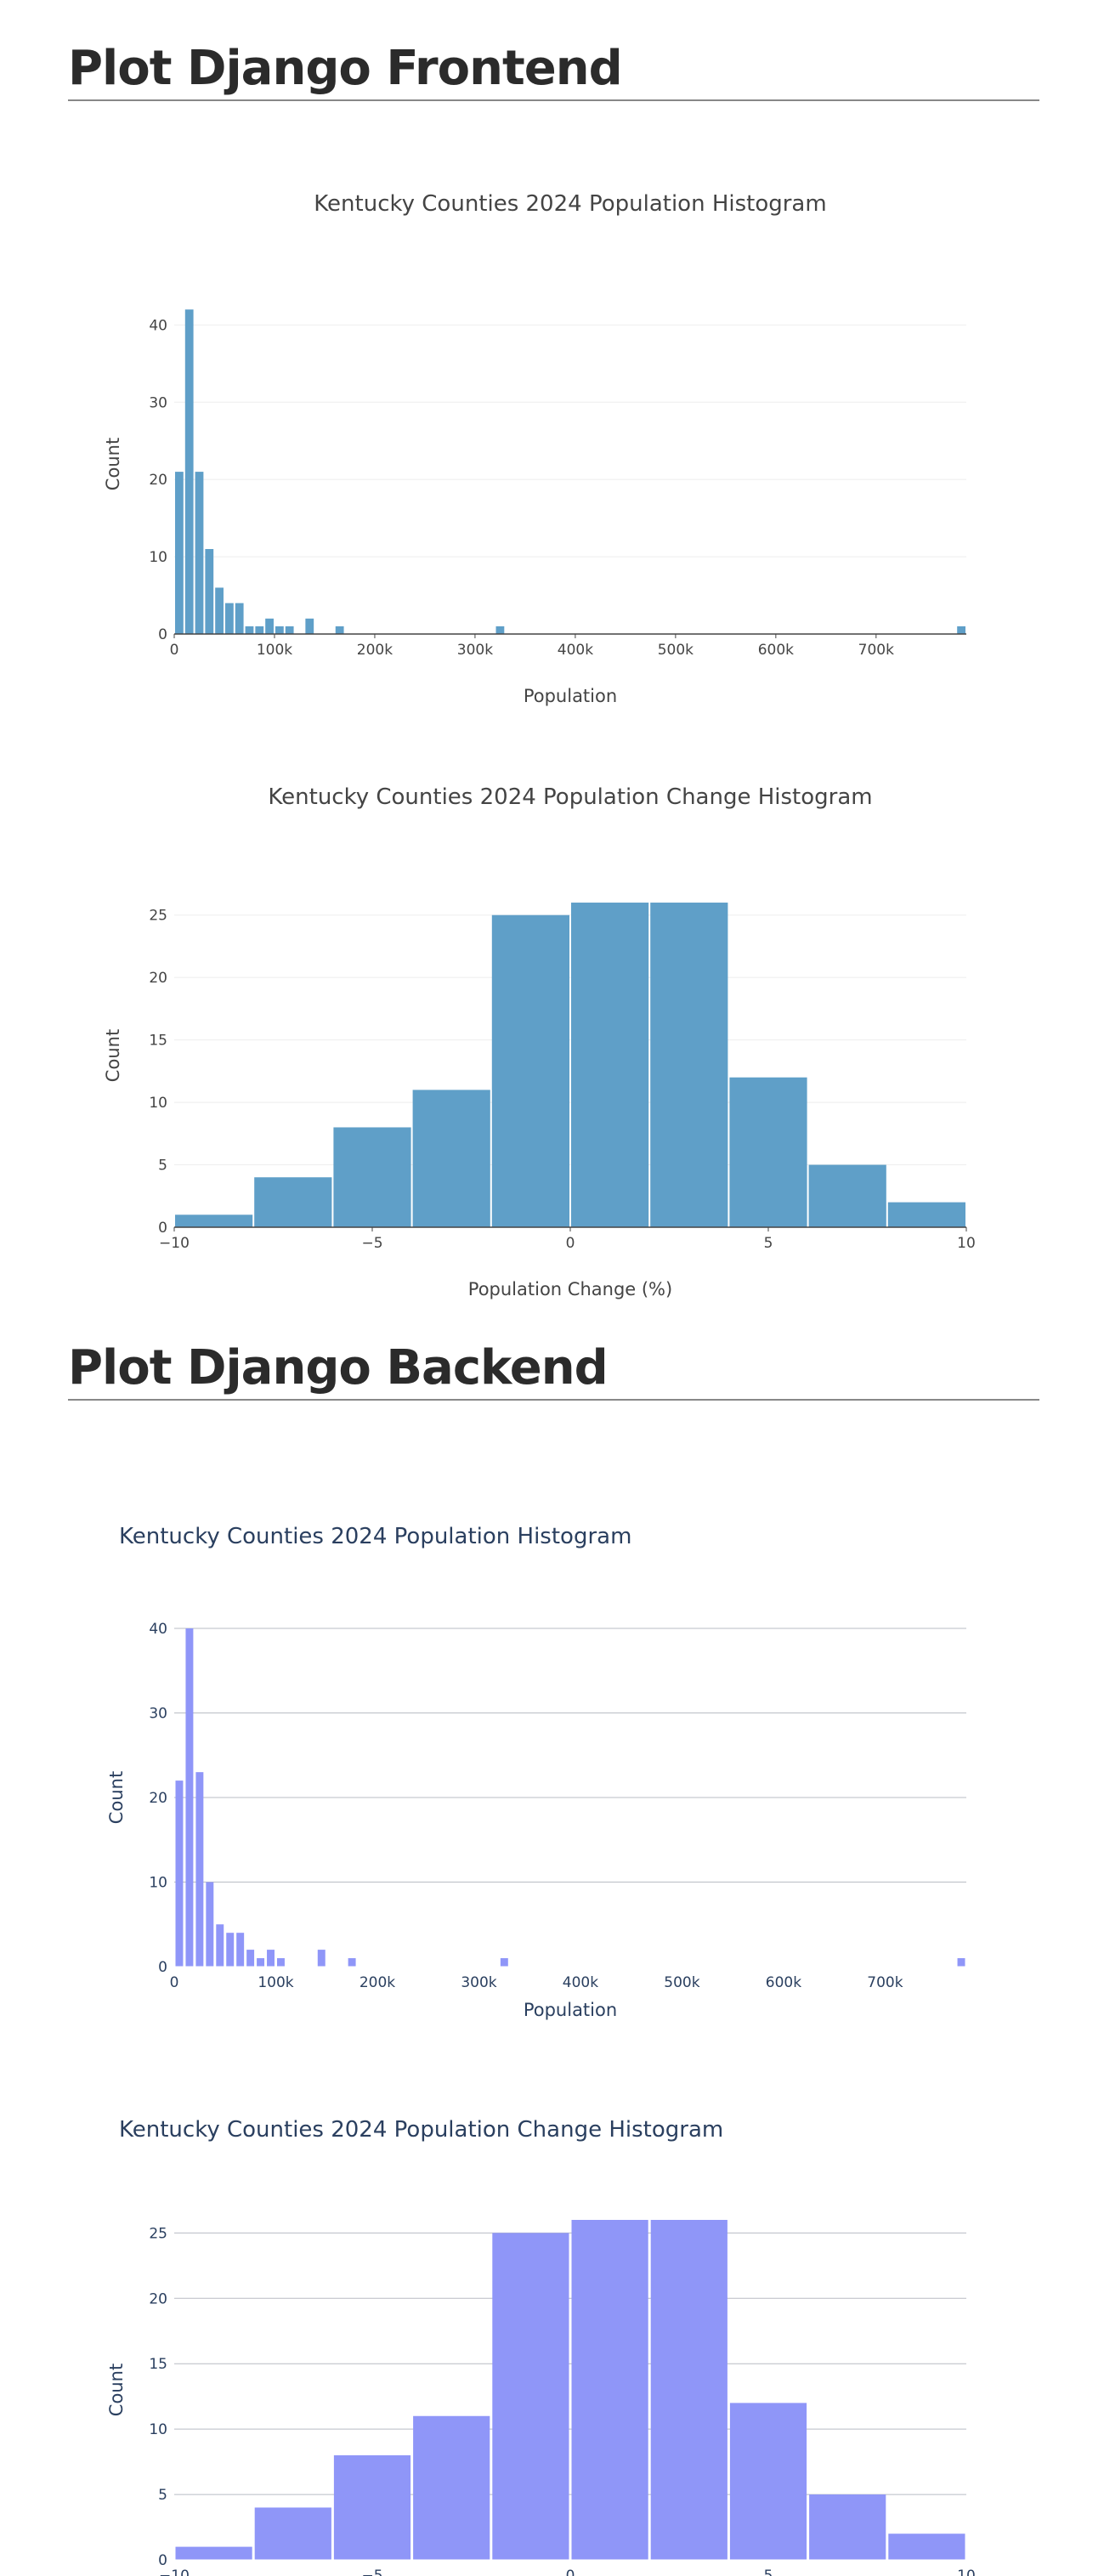 The image size is (1104, 2576). I want to click on x-tick-label: 600k, so click(783, 1982).